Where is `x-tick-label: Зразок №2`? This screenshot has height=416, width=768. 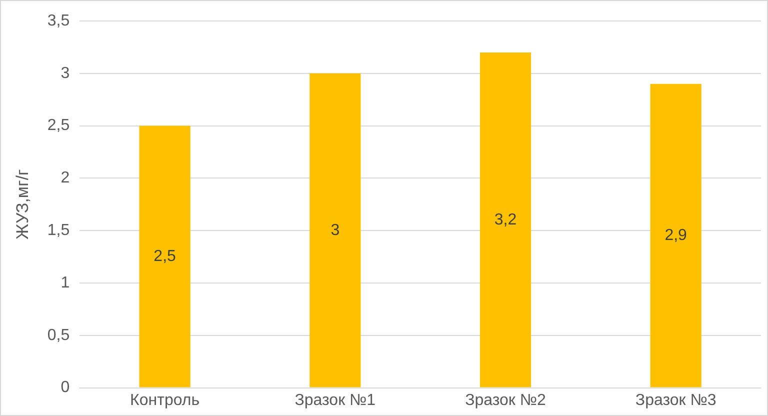 x-tick-label: Зразок №2 is located at coordinates (505, 400).